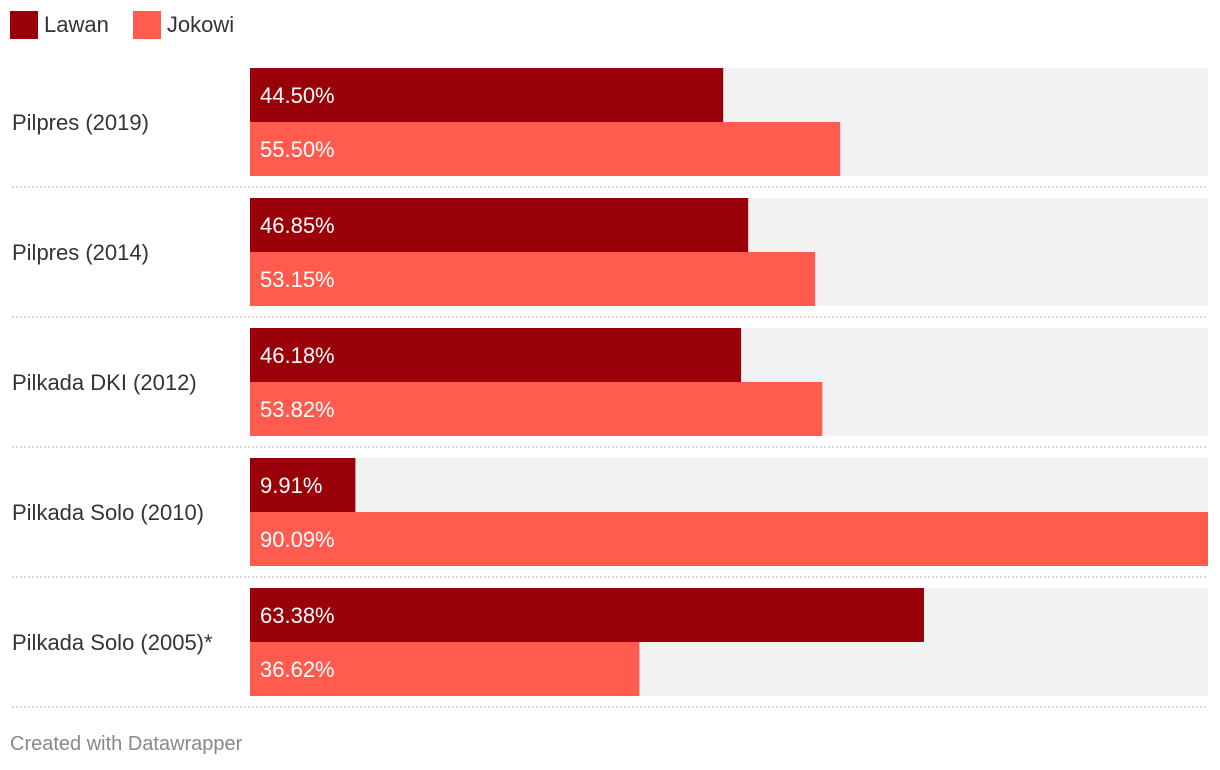  Describe the element at coordinates (291, 485) in the screenshot. I see `value-label-lawan: 9.91%` at that location.